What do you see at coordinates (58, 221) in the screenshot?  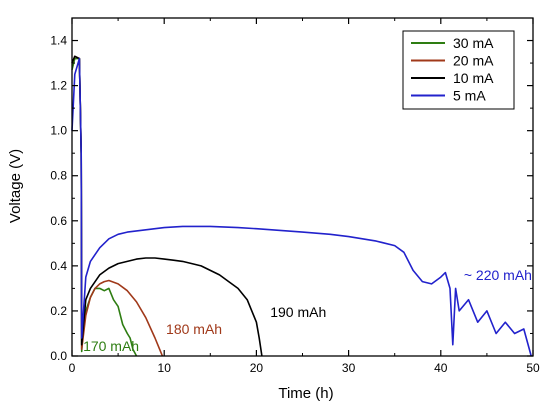 I see `y-tick-label: 0.6` at bounding box center [58, 221].